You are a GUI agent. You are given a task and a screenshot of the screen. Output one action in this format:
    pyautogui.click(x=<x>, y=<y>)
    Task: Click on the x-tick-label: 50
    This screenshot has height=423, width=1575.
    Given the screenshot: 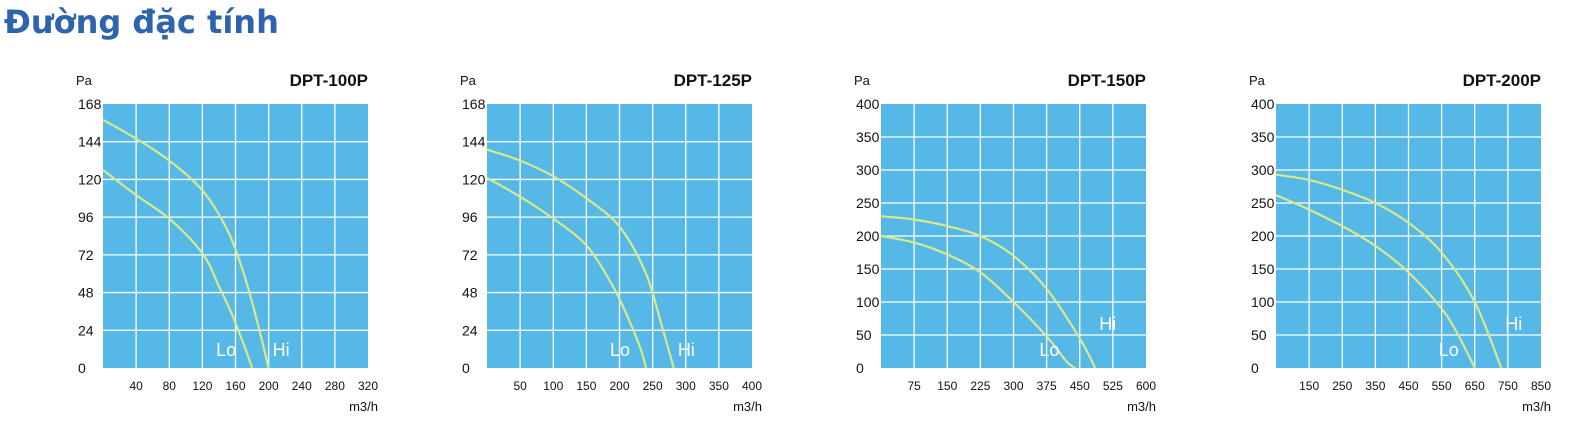 What is the action you would take?
    pyautogui.click(x=520, y=386)
    